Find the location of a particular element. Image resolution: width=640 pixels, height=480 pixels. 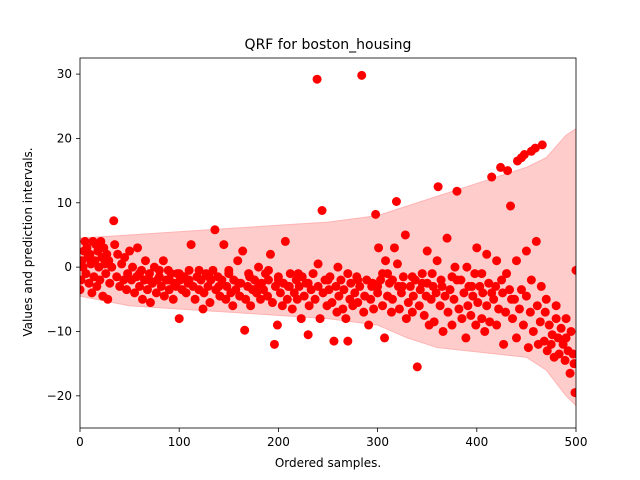

y-tick-label-20: 20 is located at coordinates (64, 138).